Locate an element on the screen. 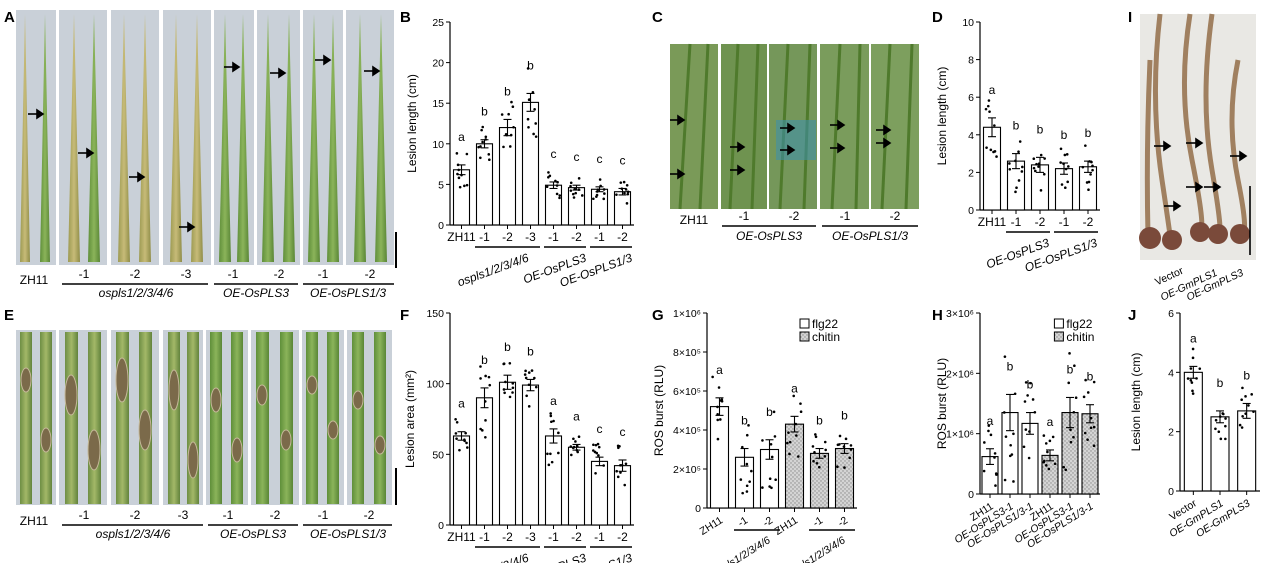 This screenshot has height=563, width=1268. panel-label-b: B is located at coordinates (405, 17).